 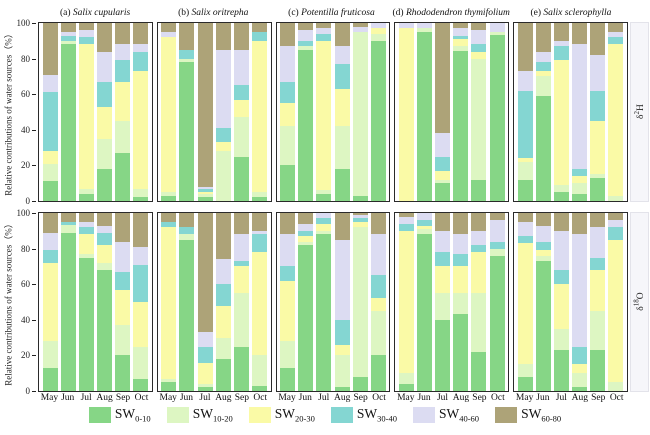 What do you see at coordinates (331, 13) in the screenshot?
I see `panel-title: (c) Potentilla fruticosa` at bounding box center [331, 13].